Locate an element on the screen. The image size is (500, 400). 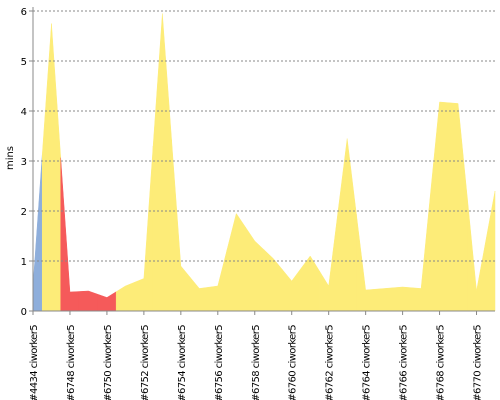
y-tick-label: 3 is located at coordinates (24, 162).